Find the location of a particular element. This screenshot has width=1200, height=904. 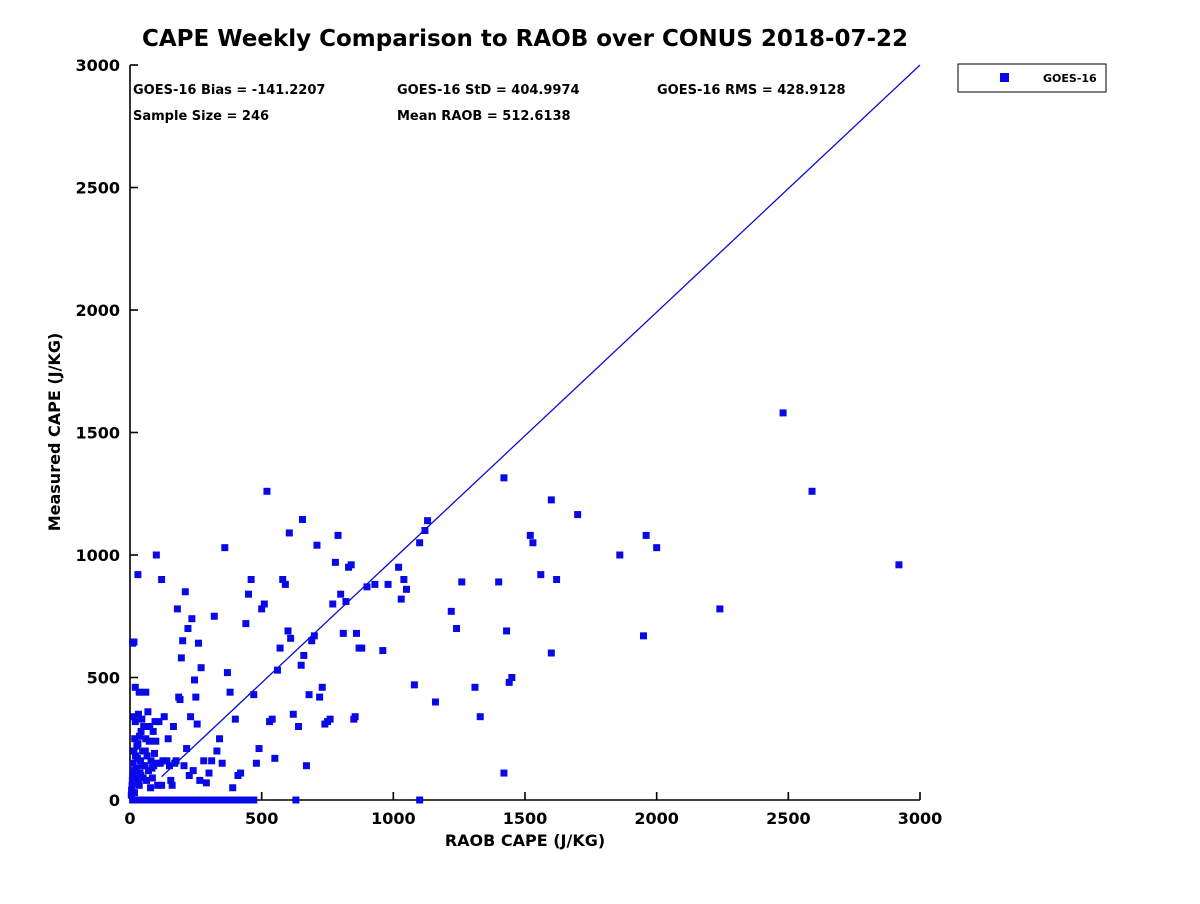

legend: GOES-16 is located at coordinates (1032, 78).